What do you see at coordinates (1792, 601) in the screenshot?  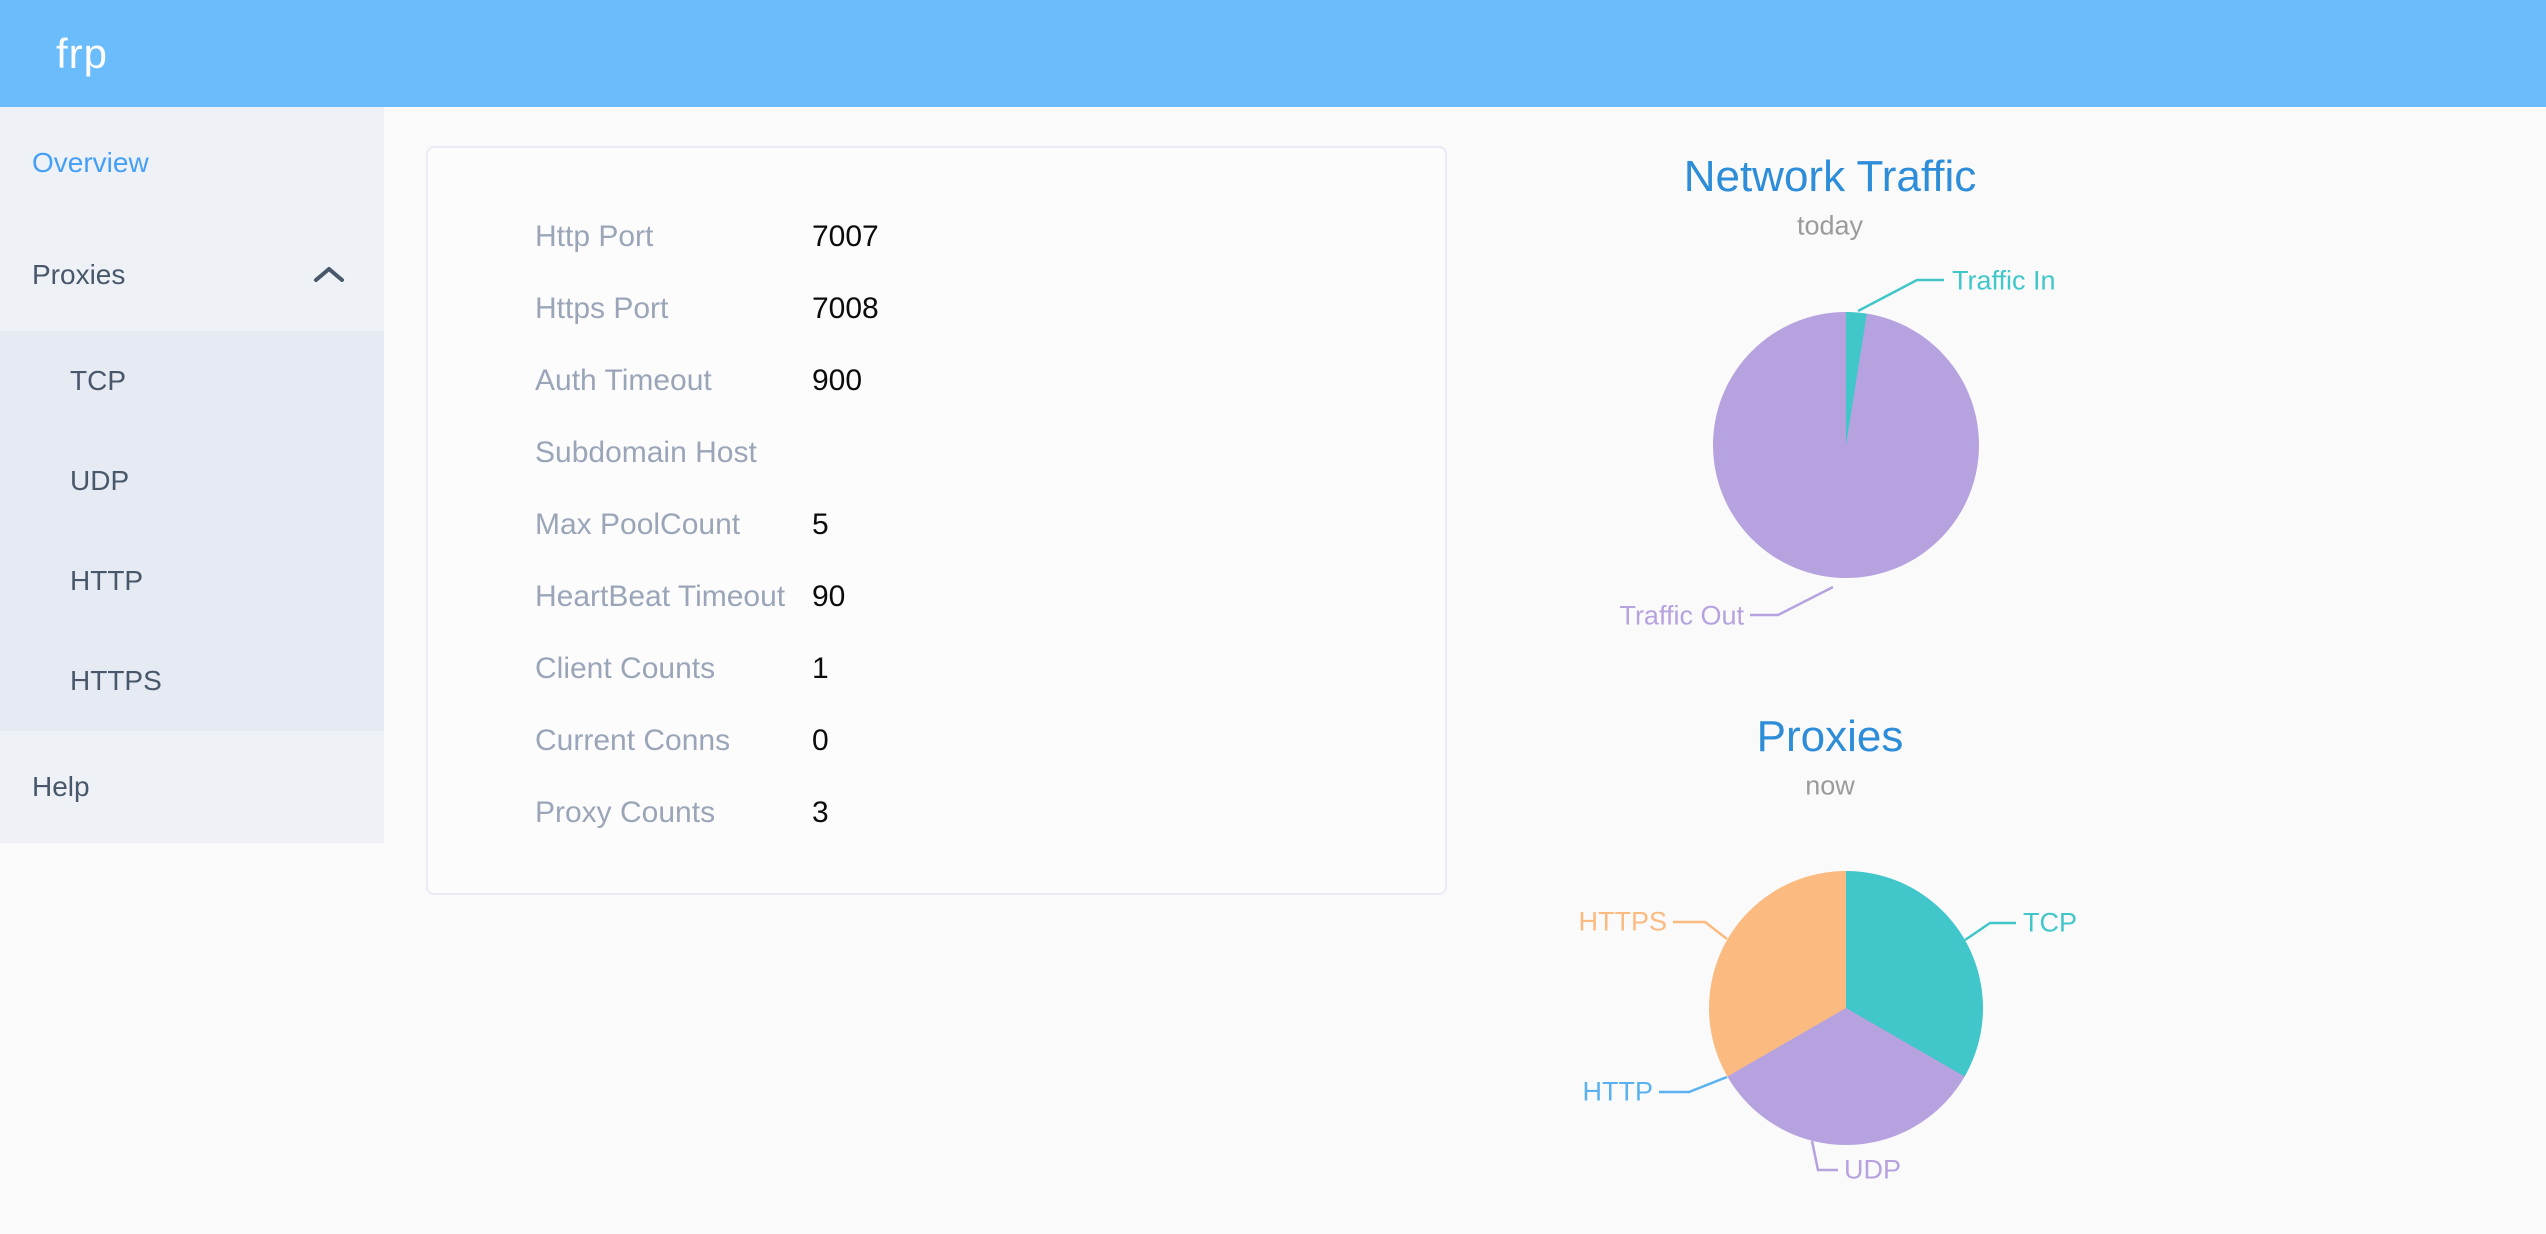 I see `traffic-out-callout-line` at bounding box center [1792, 601].